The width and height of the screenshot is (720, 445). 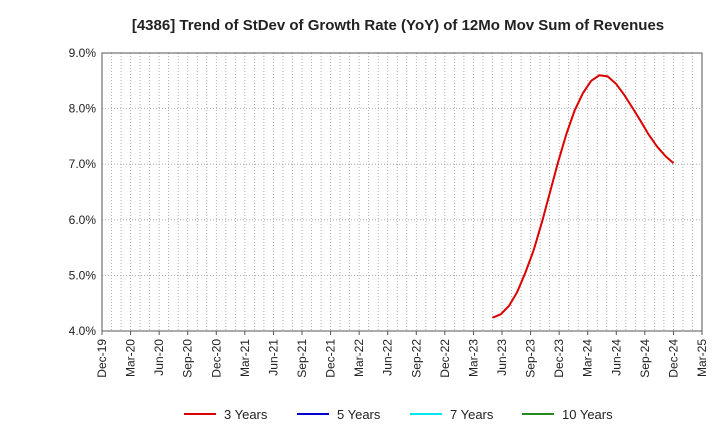 I want to click on x-tick-label: Mar-21, so click(x=245, y=358).